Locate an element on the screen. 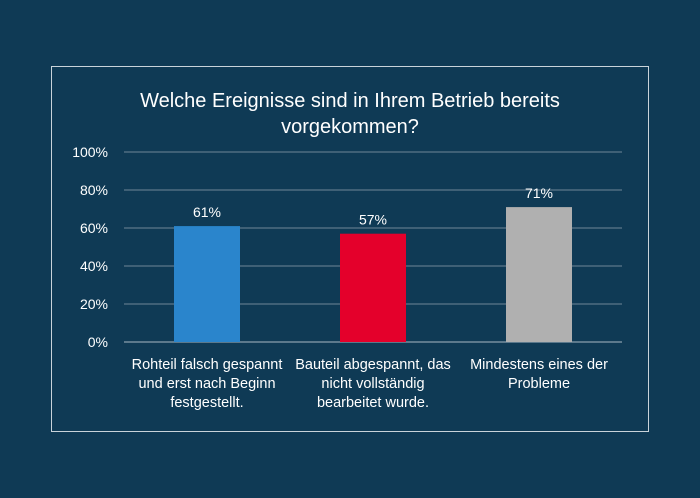  y-tick-label: 20% is located at coordinates (94, 304).